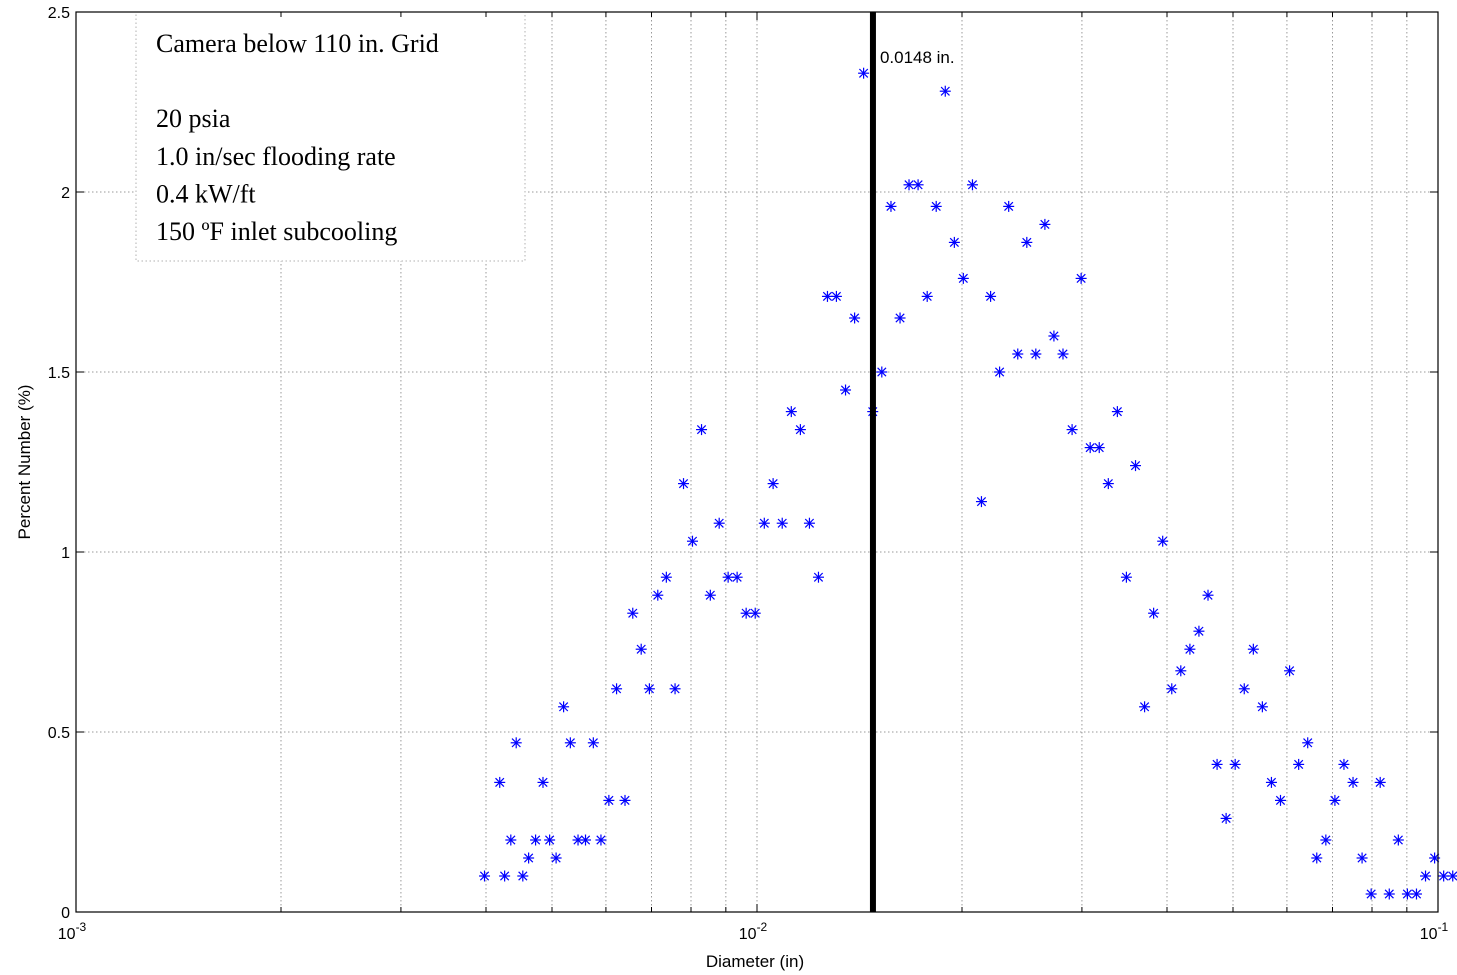 The image size is (1457, 975). I want to click on annotation-line: 0.4 kW/ft, so click(206, 193).